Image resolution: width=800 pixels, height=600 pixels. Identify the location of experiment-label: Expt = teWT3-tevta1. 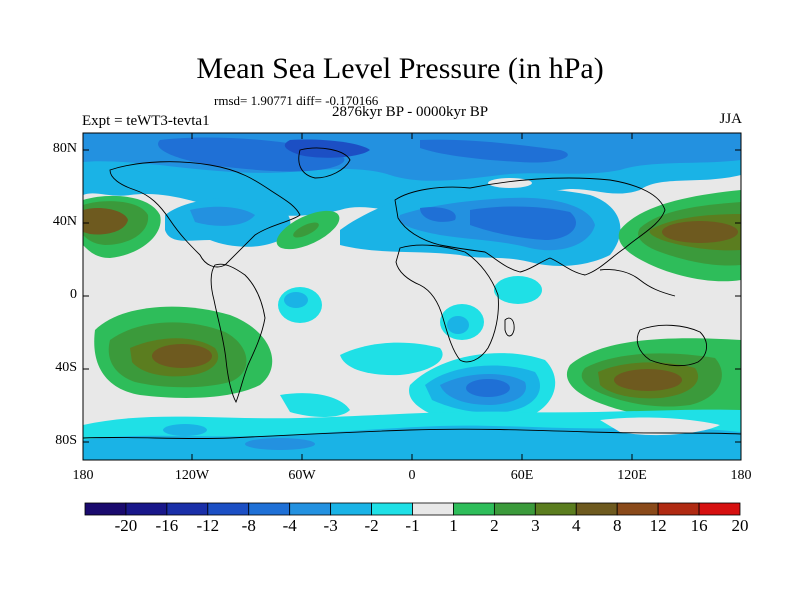
(146, 121).